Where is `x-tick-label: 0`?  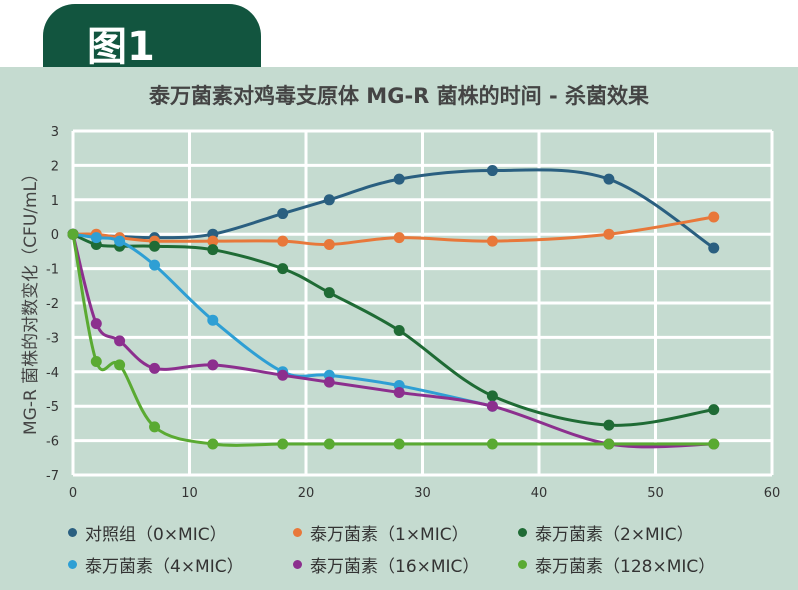
x-tick-label: 0 is located at coordinates (73, 493).